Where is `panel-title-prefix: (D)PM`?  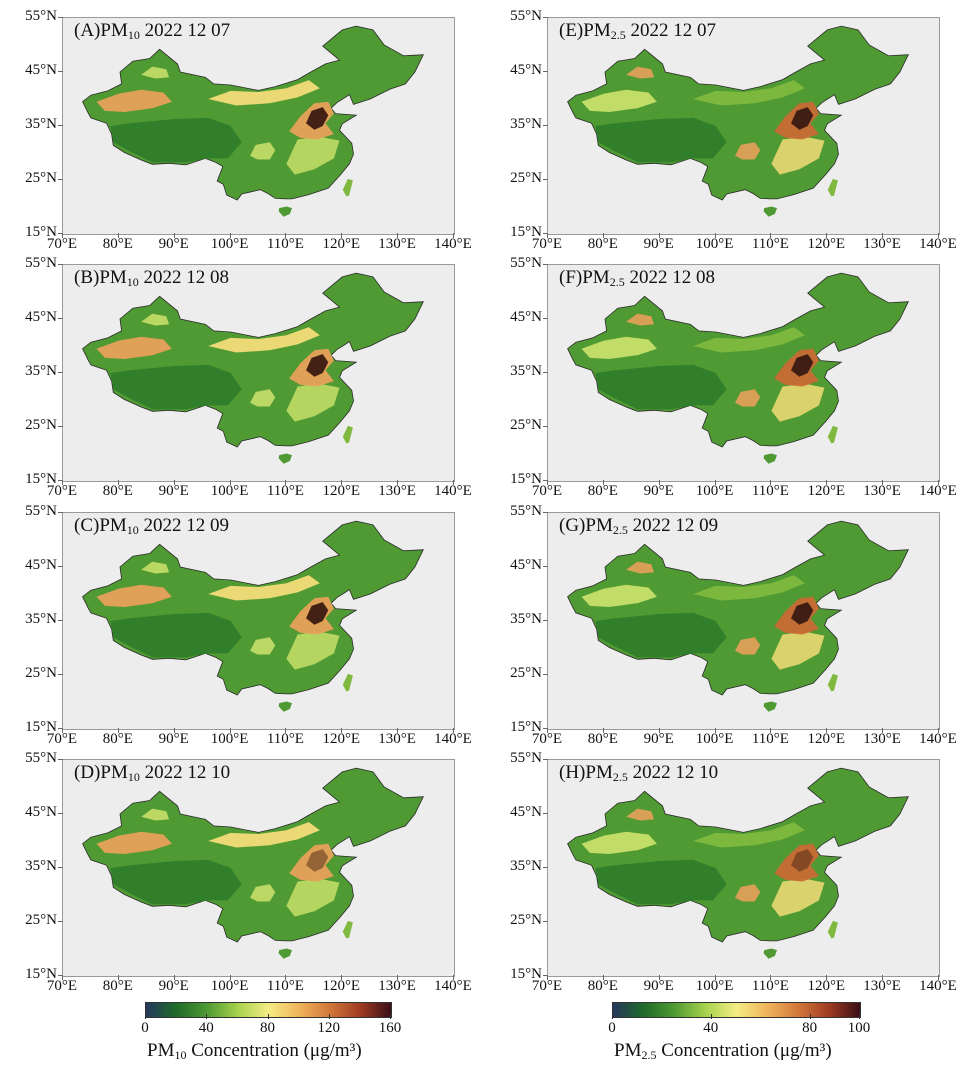
panel-title-prefix: (D)PM is located at coordinates (101, 772).